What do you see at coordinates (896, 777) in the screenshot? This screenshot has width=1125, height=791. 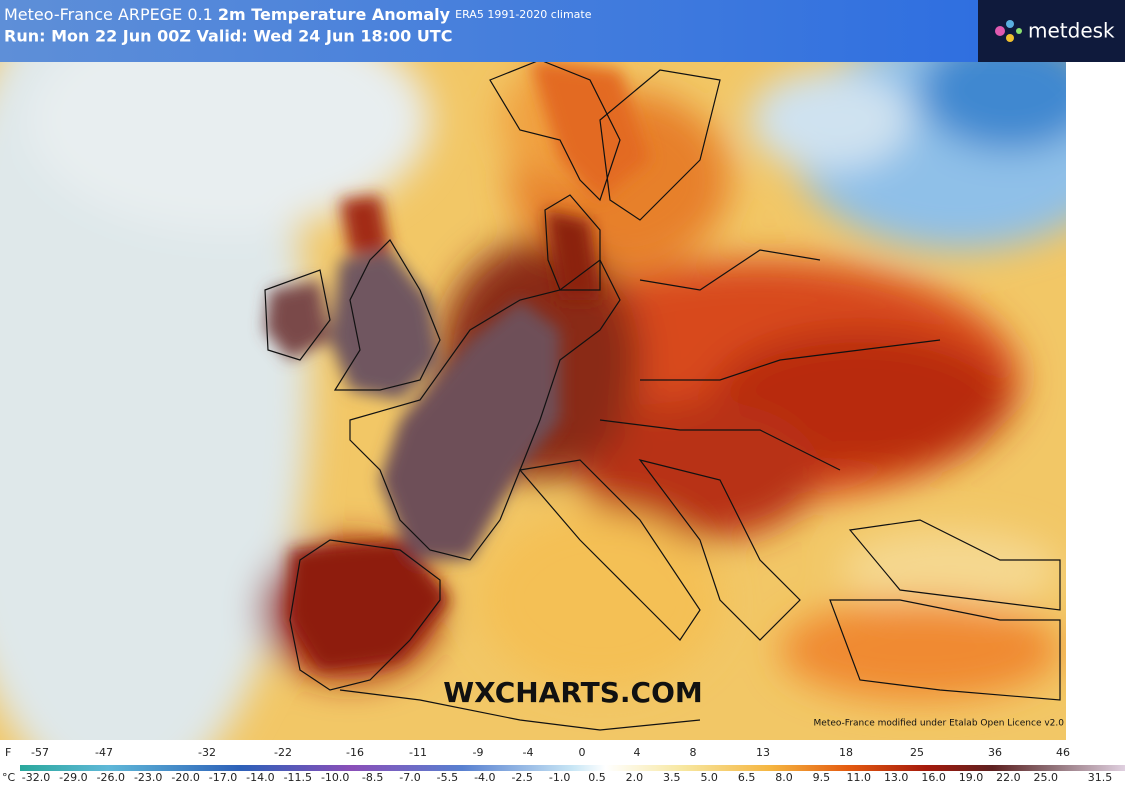 I see `c-label: 13.0` at bounding box center [896, 777].